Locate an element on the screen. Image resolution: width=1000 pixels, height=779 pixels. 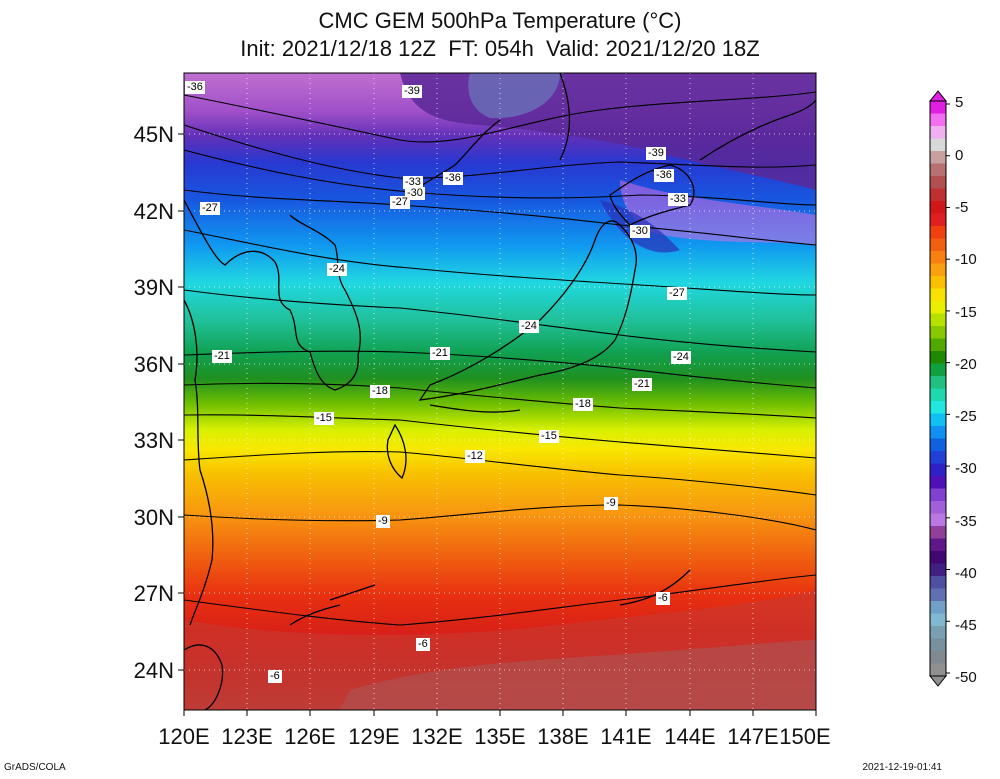
lat-label-45n: 45N is located at coordinates (153, 134).